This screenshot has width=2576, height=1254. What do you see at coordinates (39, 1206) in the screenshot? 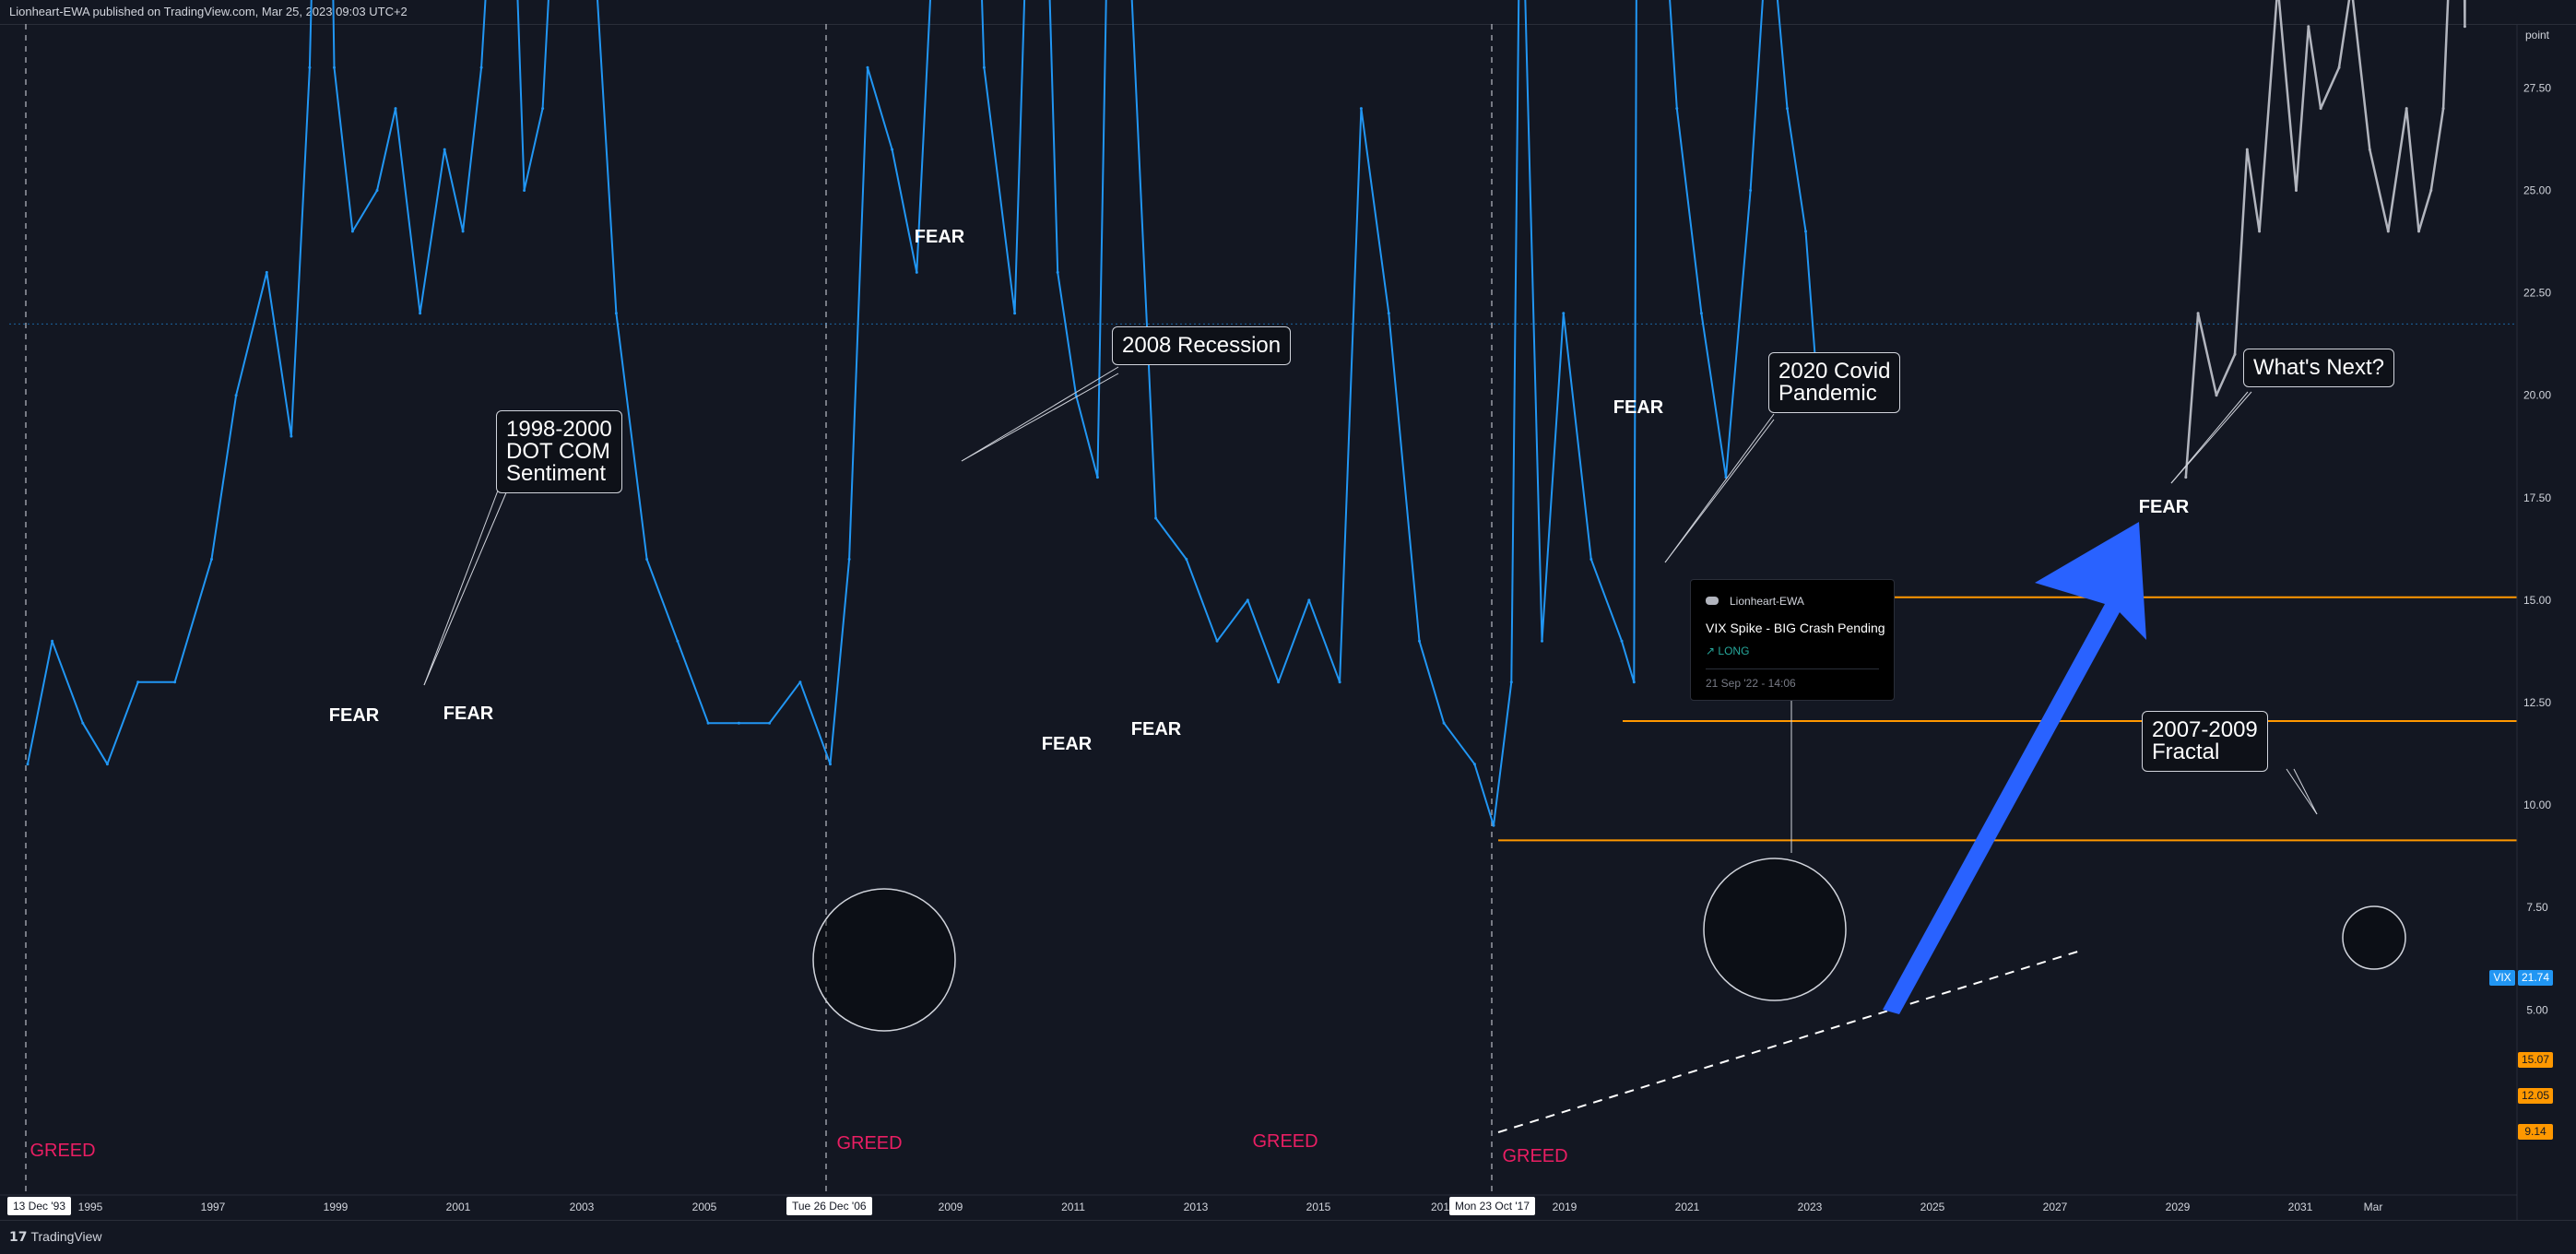
I see `date-flag-1993: 13 Dec '93` at bounding box center [39, 1206].